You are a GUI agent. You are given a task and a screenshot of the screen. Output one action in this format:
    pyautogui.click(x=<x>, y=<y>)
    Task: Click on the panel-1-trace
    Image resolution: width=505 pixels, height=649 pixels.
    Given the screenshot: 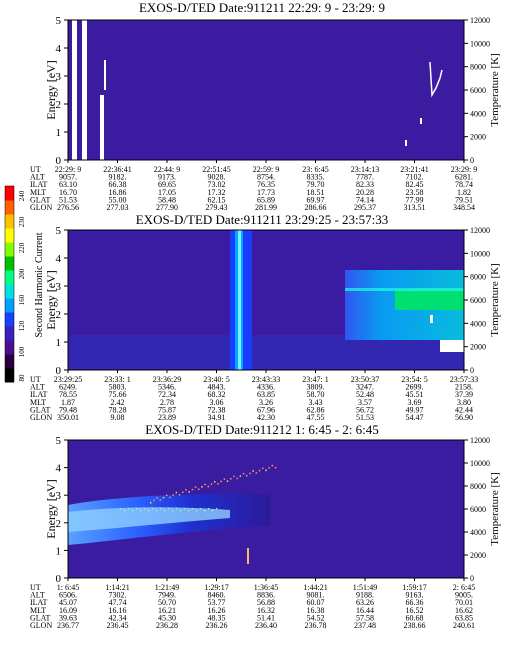 What is the action you would take?
    pyautogui.click(x=436, y=79)
    